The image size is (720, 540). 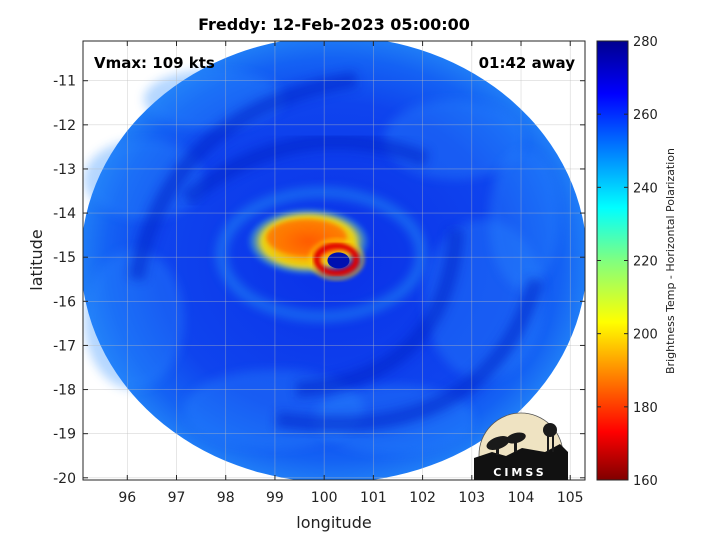 What do you see at coordinates (64, 170) in the screenshot?
I see `y-tick-label: -13` at bounding box center [64, 170].